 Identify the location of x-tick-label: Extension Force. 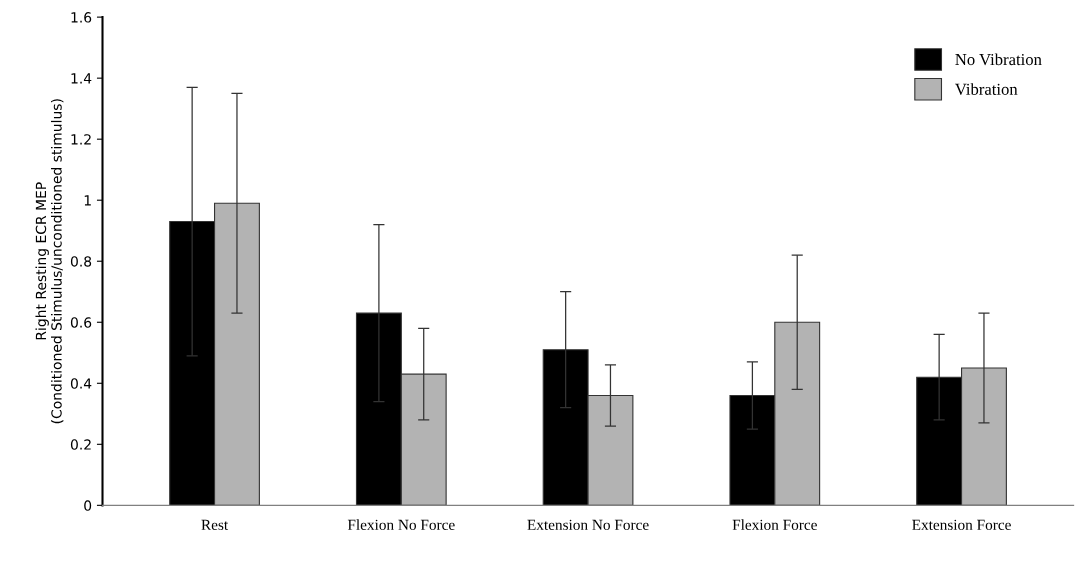
(961, 524).